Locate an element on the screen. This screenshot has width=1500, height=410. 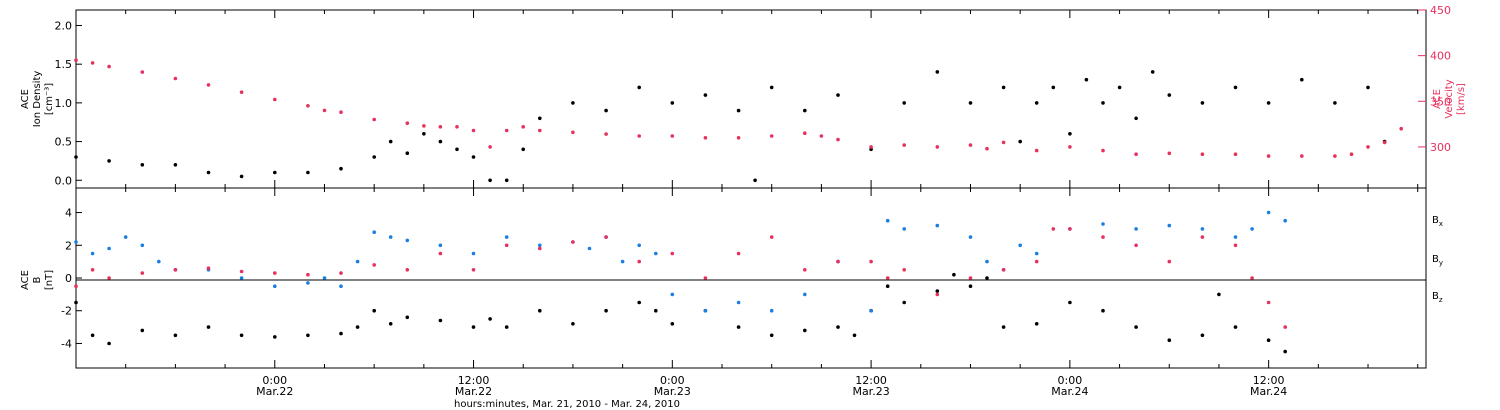
x-tick-date-label-4: Mar.24 is located at coordinates (1069, 391).